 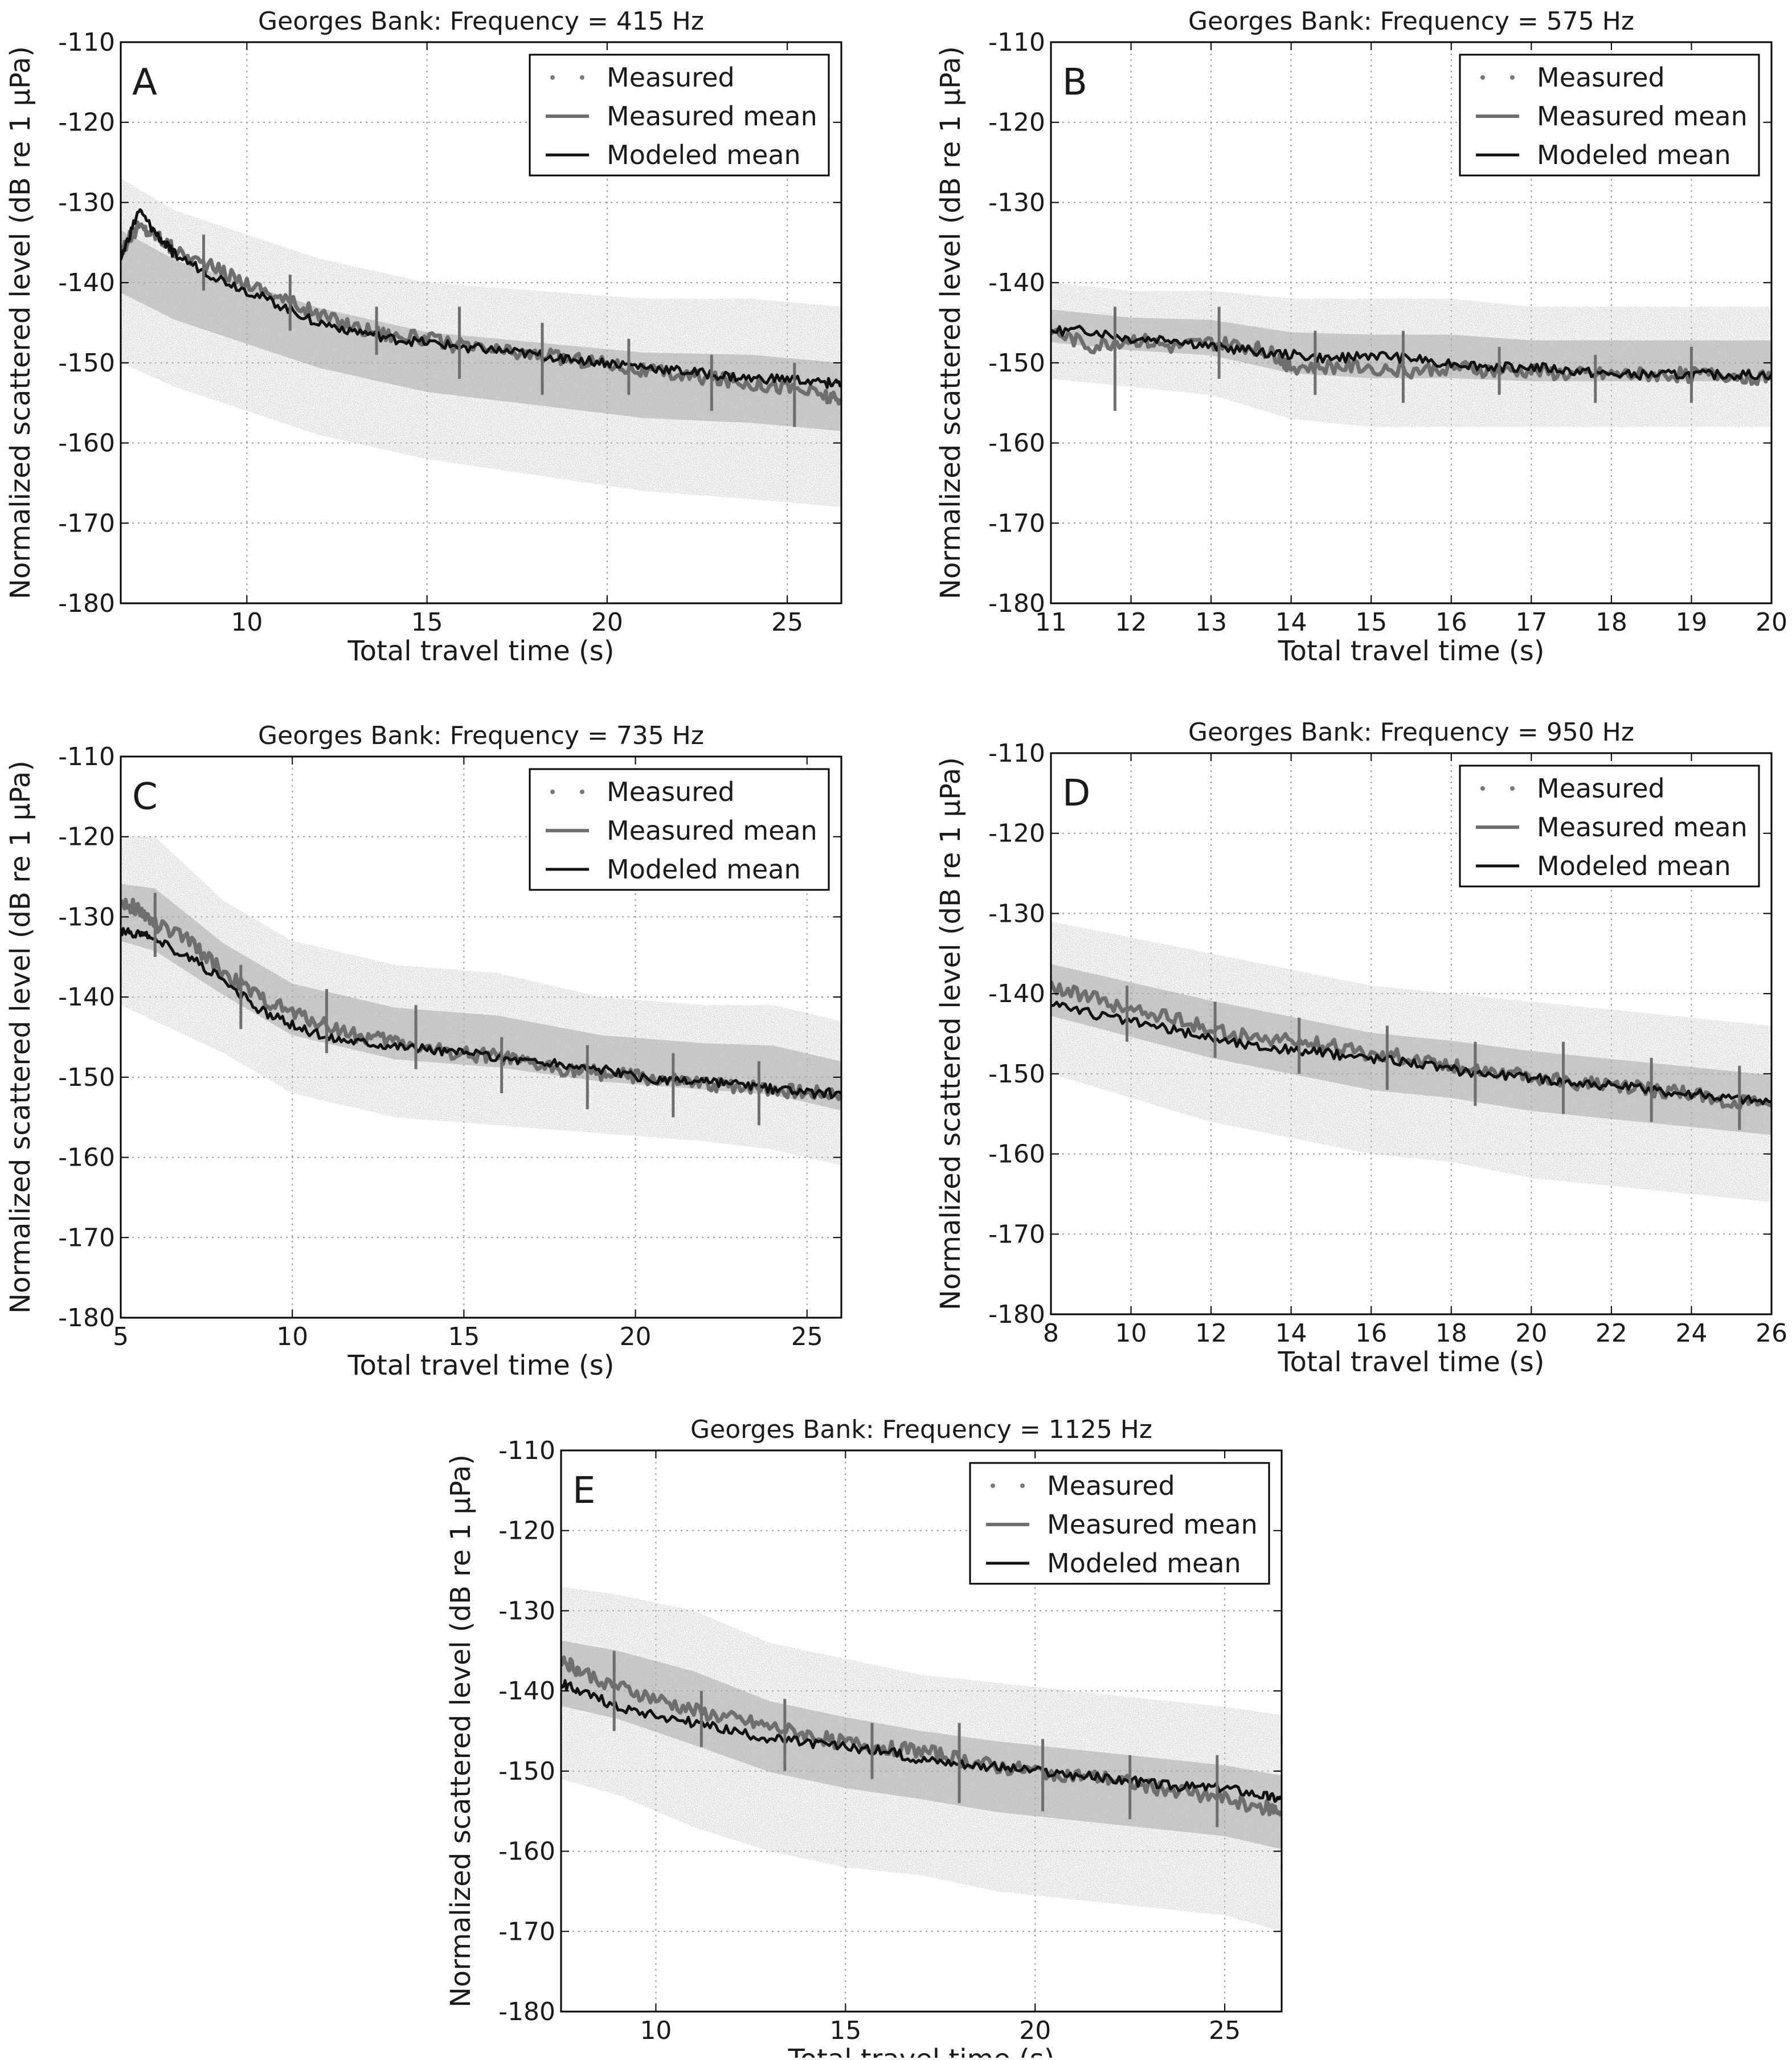 What do you see at coordinates (1051, 1333) in the screenshot?
I see `x-tick-label: 8` at bounding box center [1051, 1333].